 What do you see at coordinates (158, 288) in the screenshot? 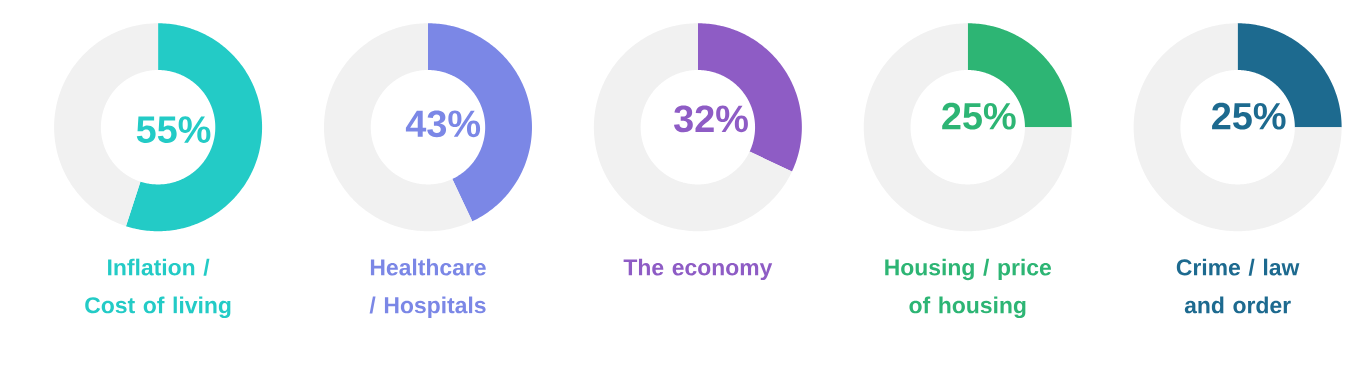
I see `text: Inflation / Cost of living` at bounding box center [158, 288].